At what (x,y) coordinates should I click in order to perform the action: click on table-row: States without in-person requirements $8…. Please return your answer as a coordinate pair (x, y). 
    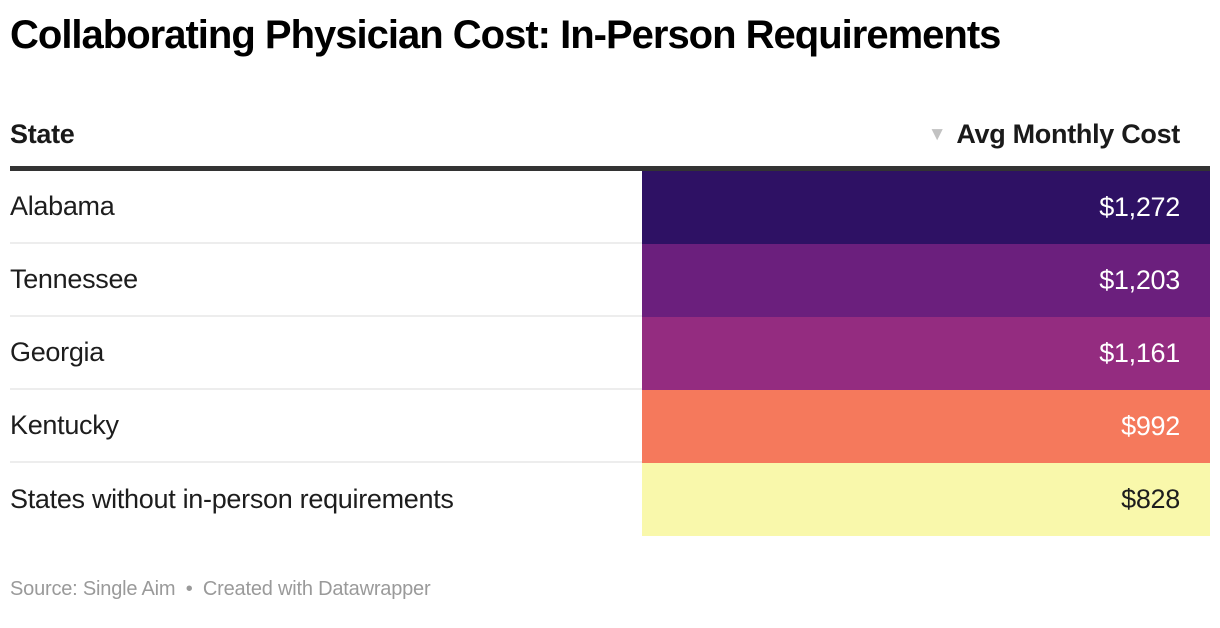
    Looking at the image, I should click on (610, 499).